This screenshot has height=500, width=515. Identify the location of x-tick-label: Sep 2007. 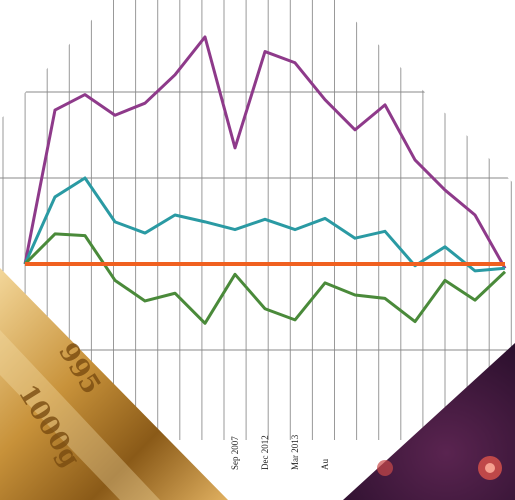
(235, 453).